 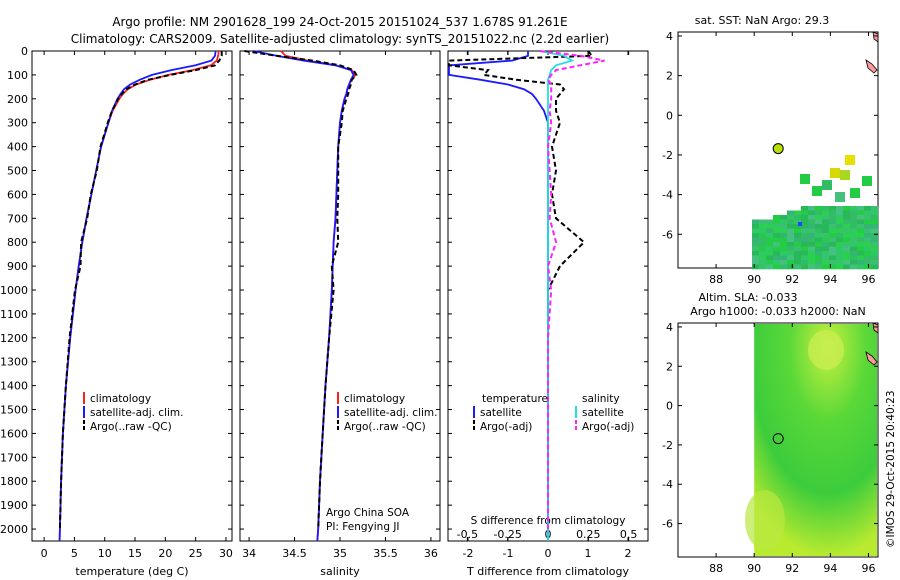 What do you see at coordinates (374, 399) in the screenshot?
I see `legend-climatology-label: climatology` at bounding box center [374, 399].